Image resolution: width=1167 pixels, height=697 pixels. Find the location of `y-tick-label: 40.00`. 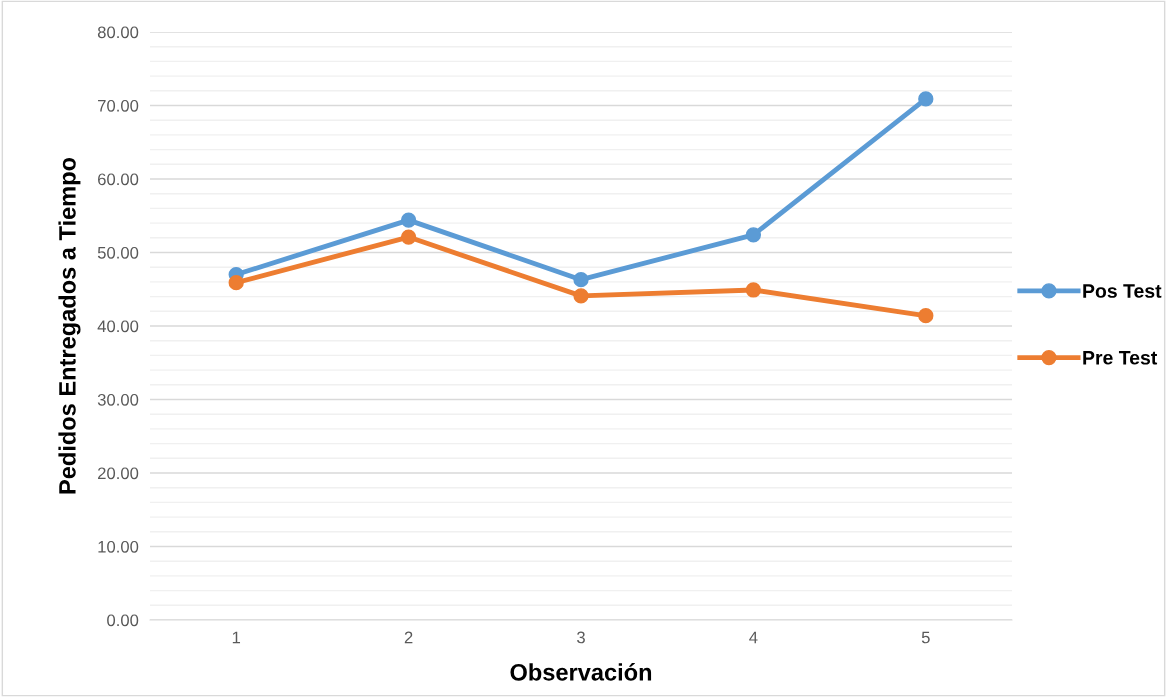

y-tick-label: 40.00 is located at coordinates (118, 326).